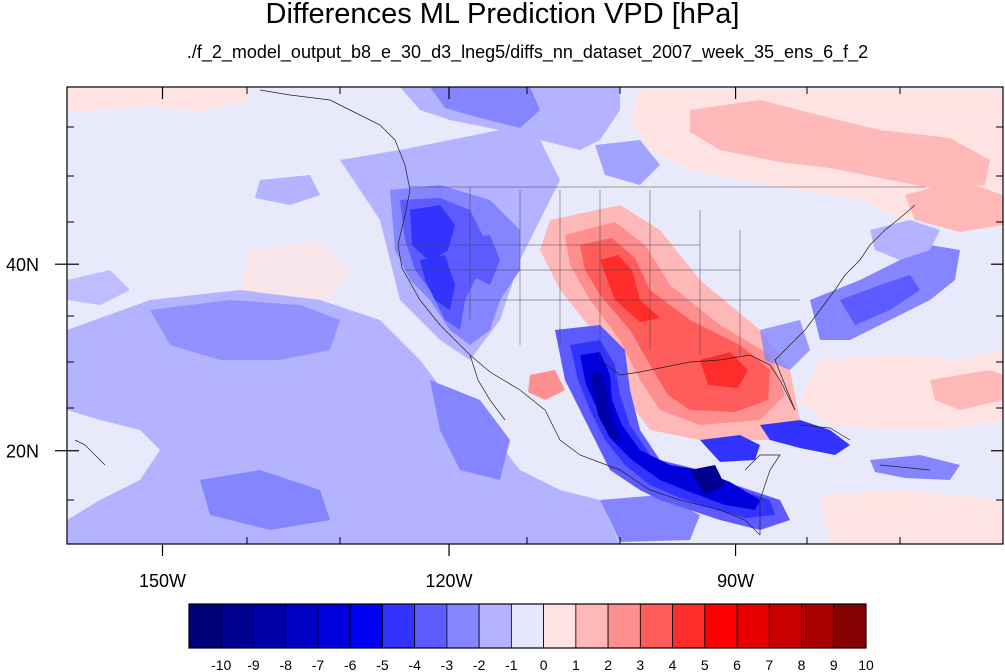  Describe the element at coordinates (640, 664) in the screenshot. I see `colorbar-label: 3` at that location.